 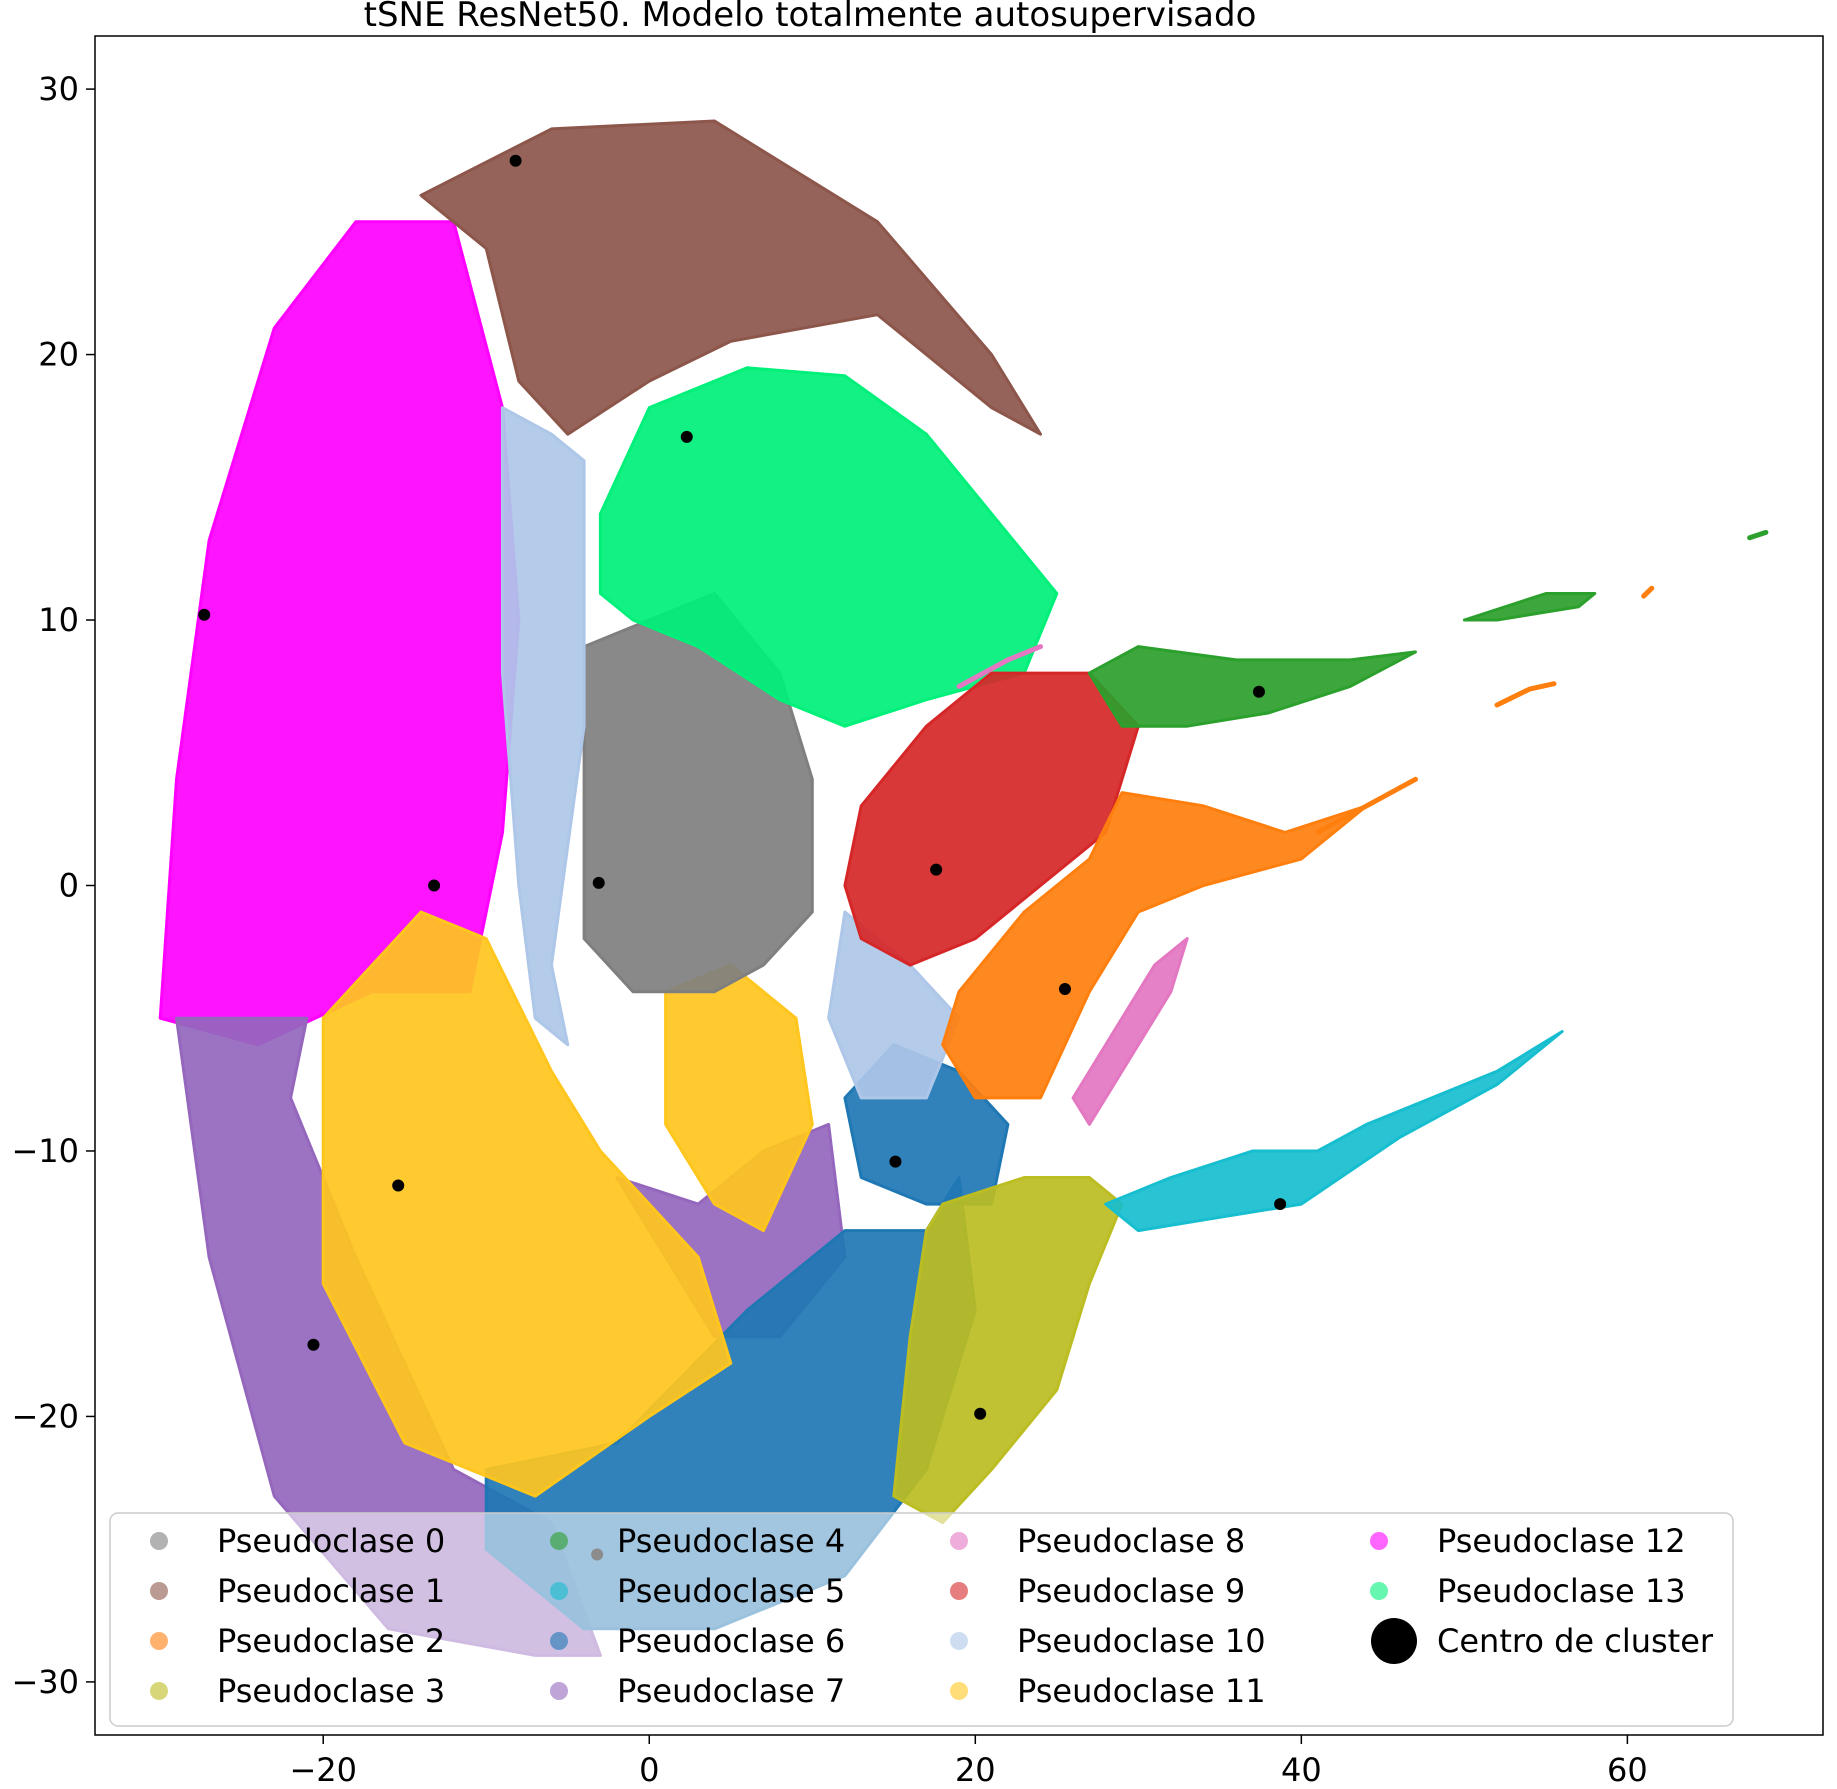 What do you see at coordinates (1141, 1641) in the screenshot?
I see `legend-label: Pseudoclase 10` at bounding box center [1141, 1641].